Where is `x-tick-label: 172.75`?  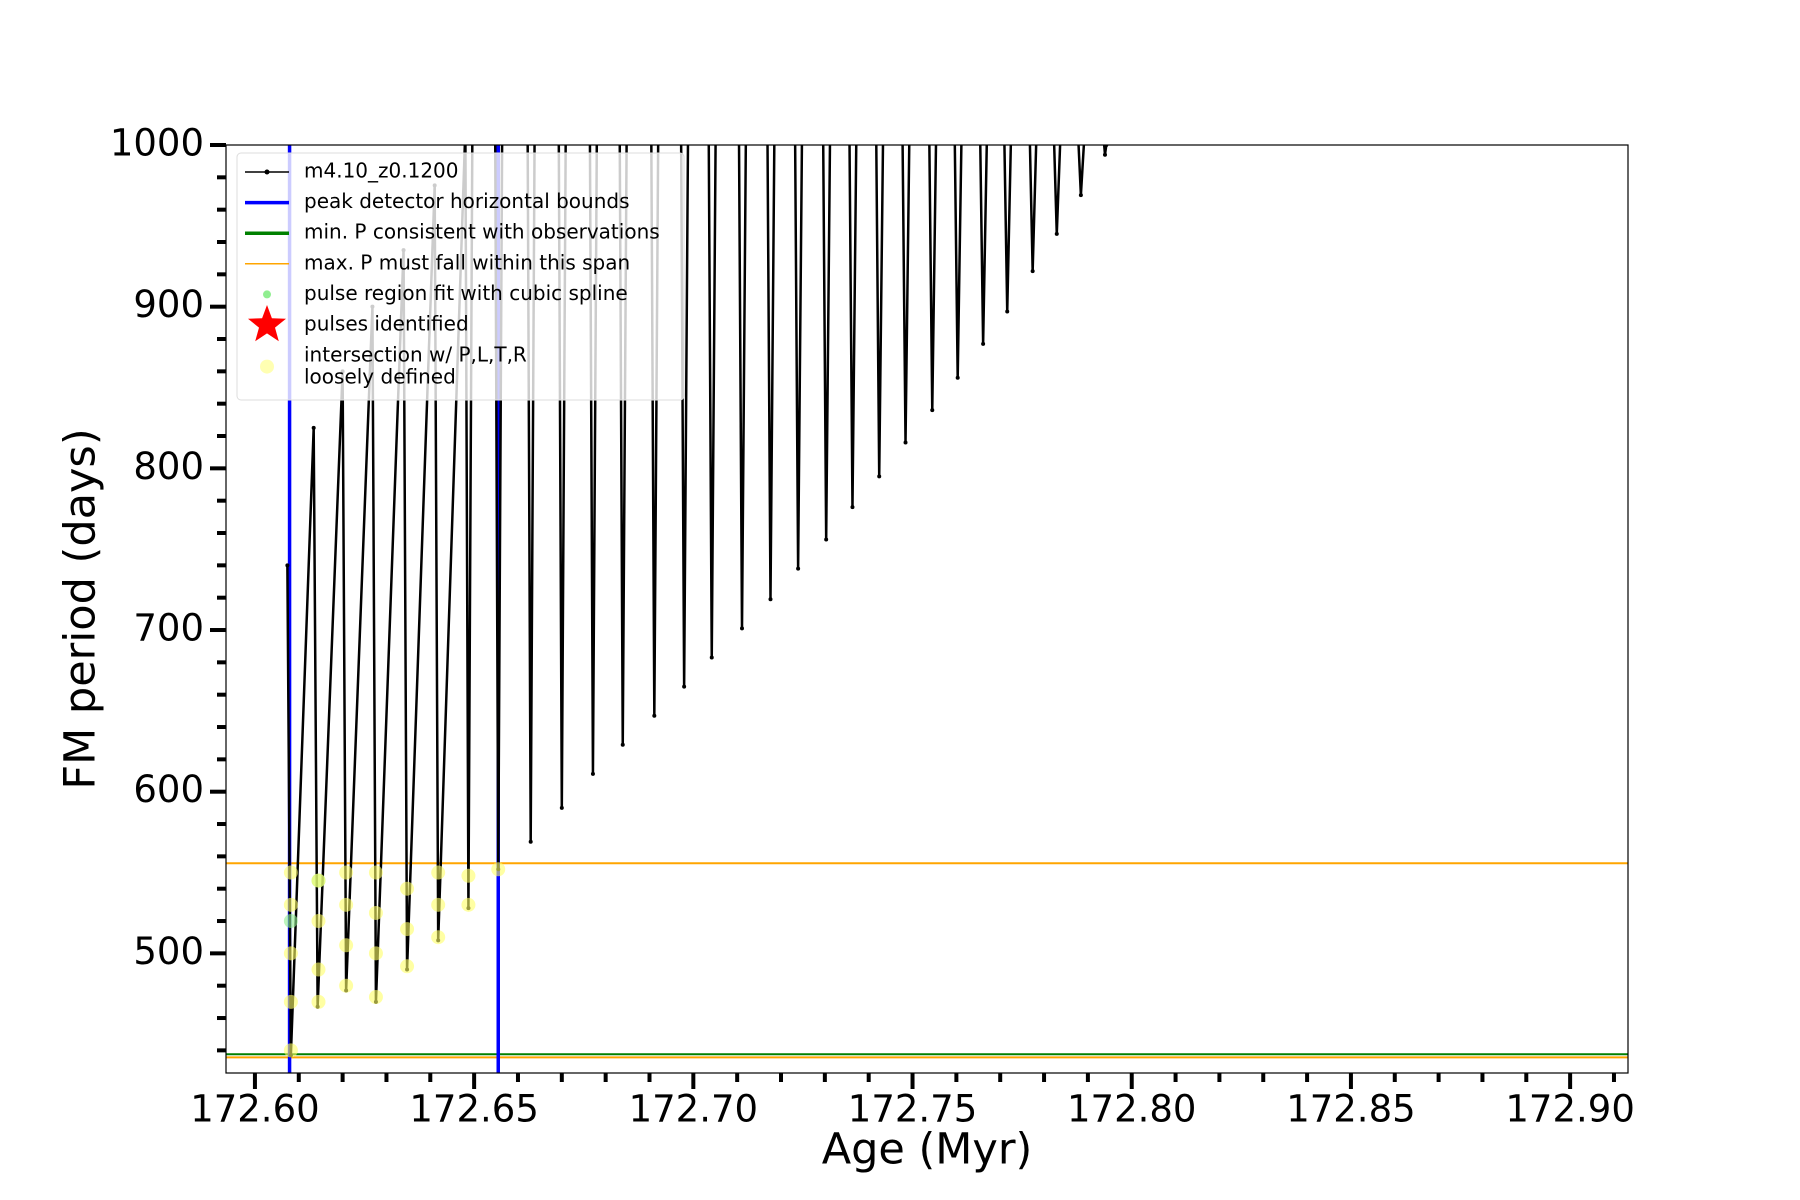
x-tick-label: 172.75 is located at coordinates (912, 1109).